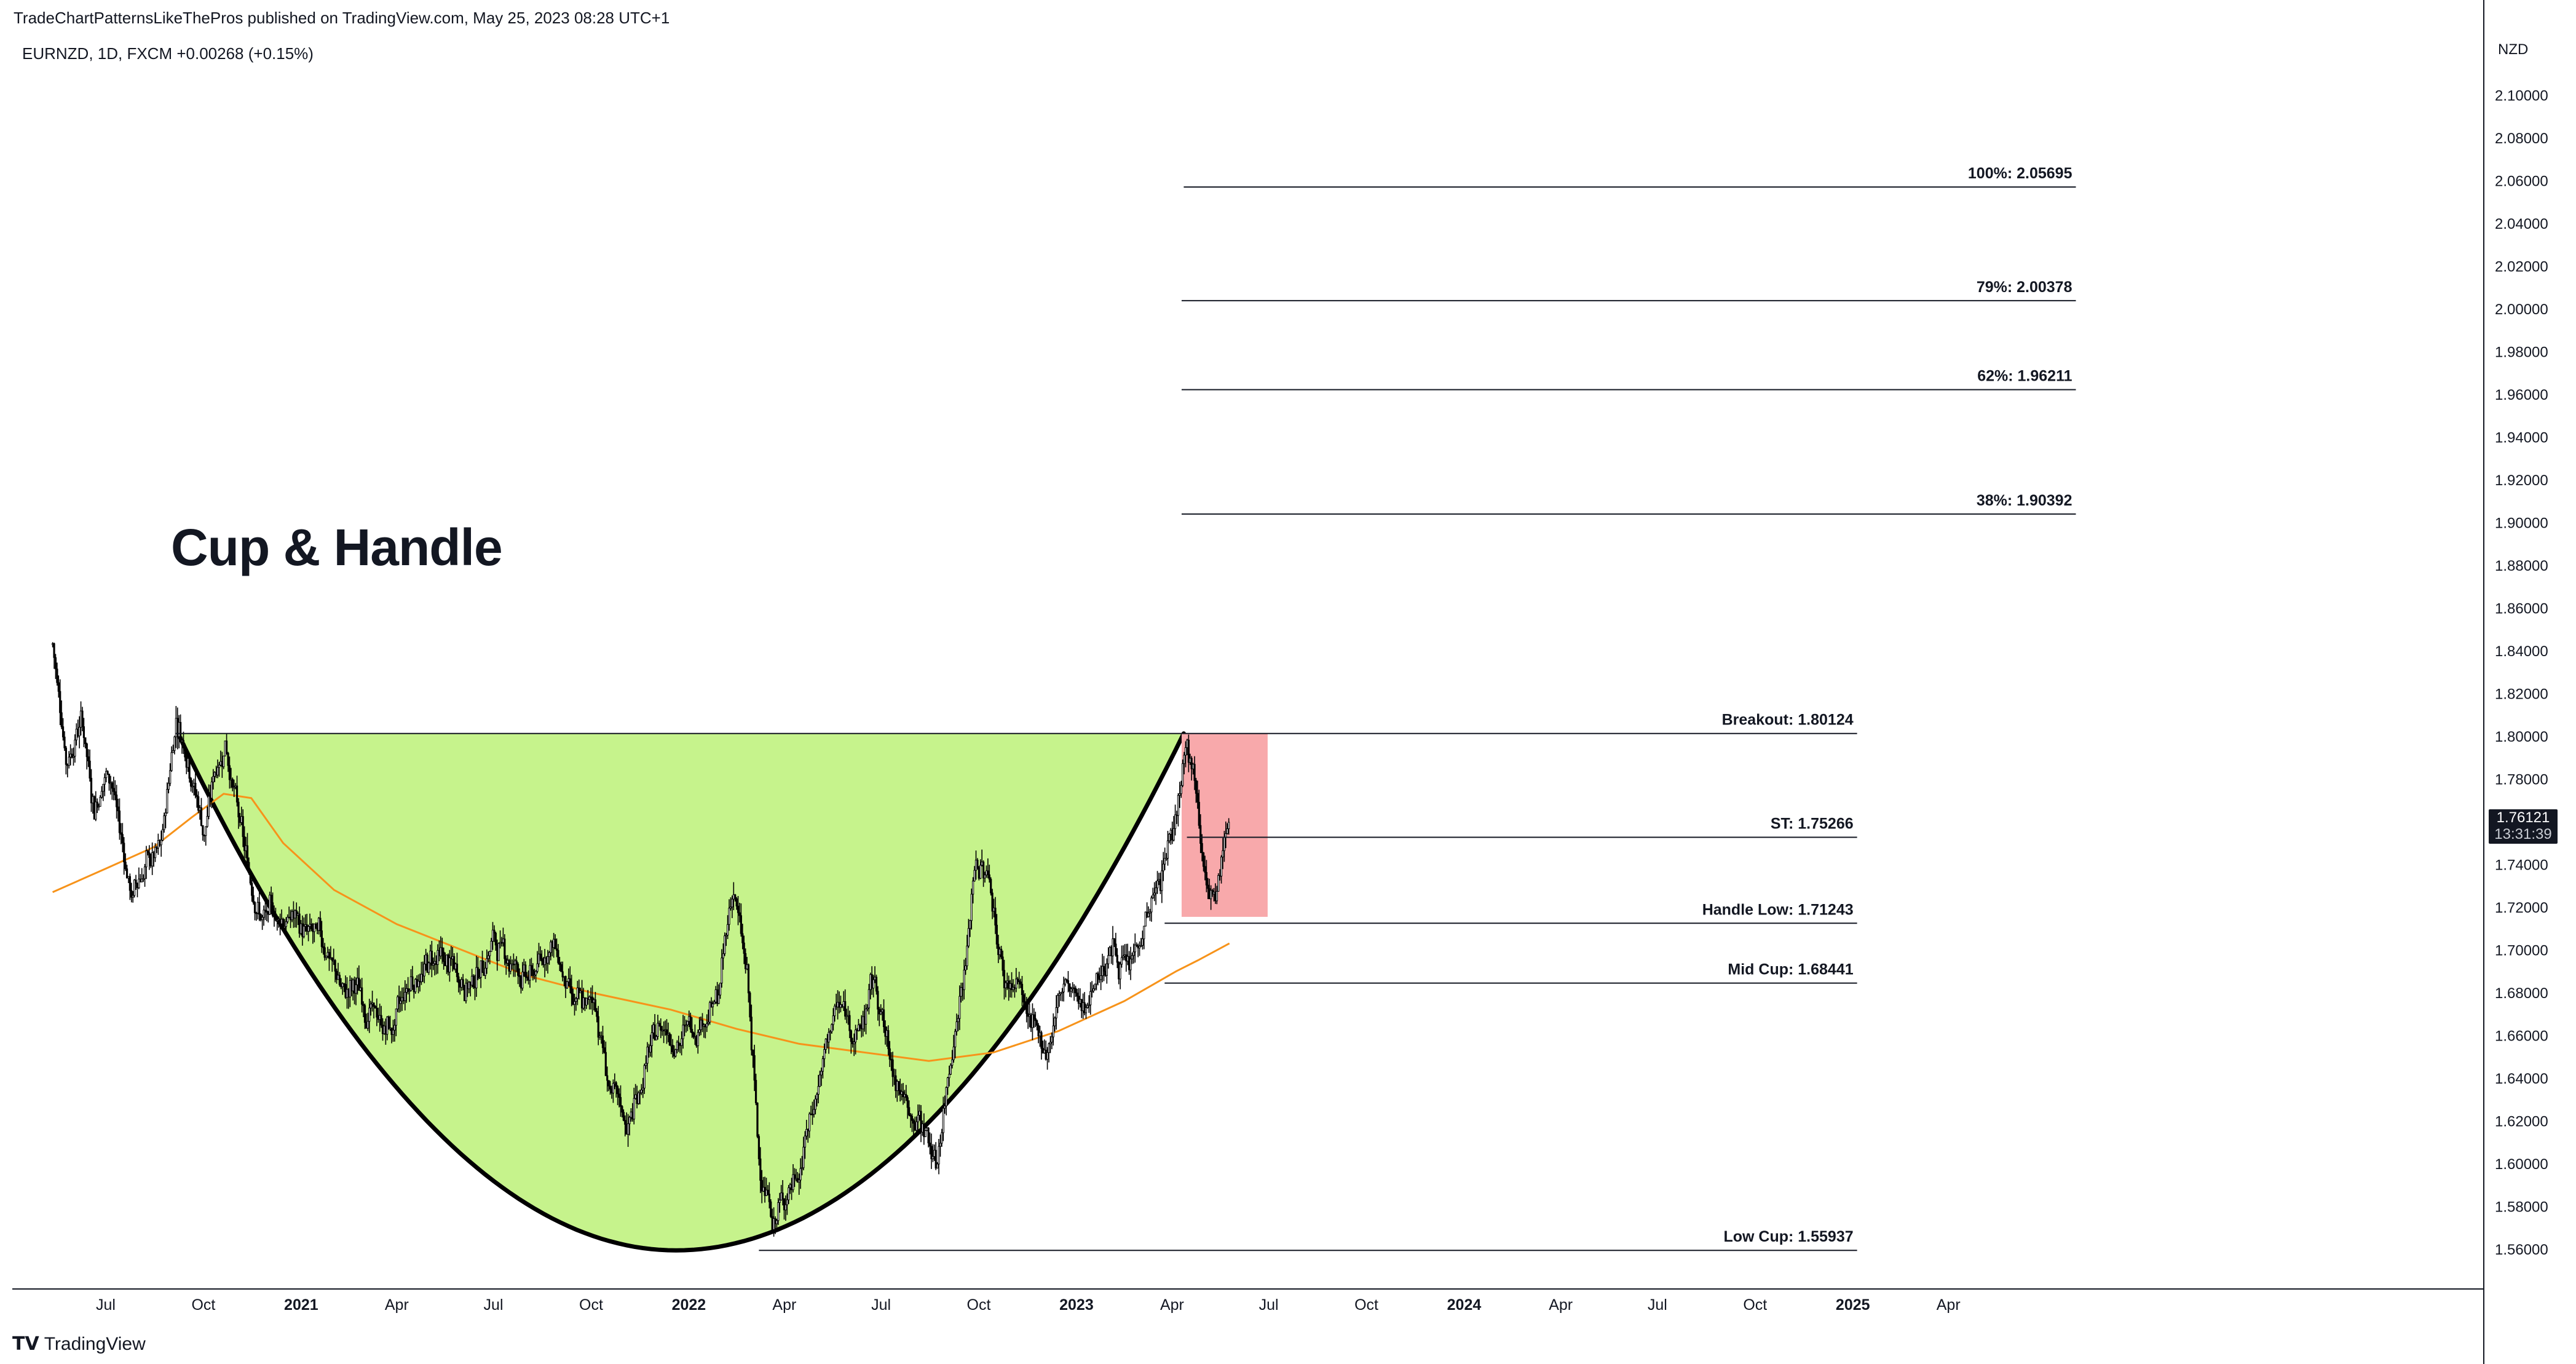  Describe the element at coordinates (1628, 503) in the screenshot. I see `level-group: 38%: 1.90392` at that location.